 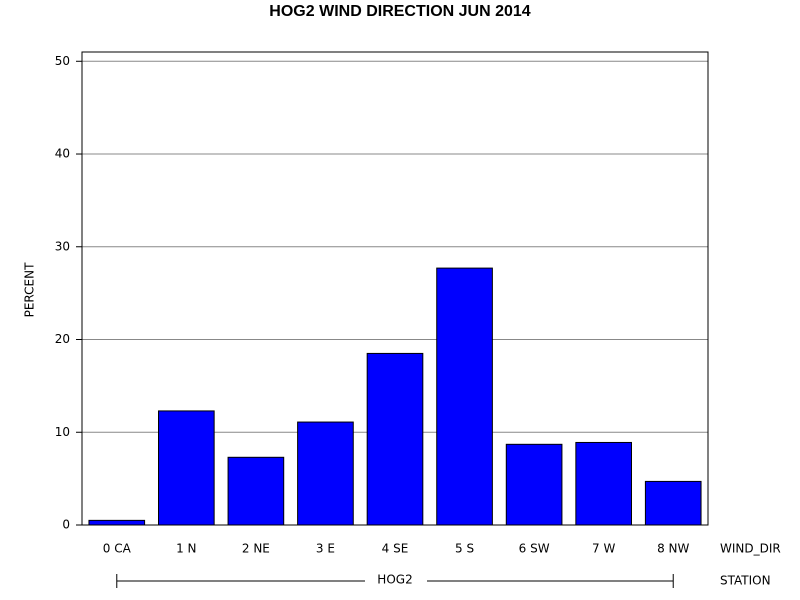 I want to click on y-tick-label: 20, so click(x=62, y=339).